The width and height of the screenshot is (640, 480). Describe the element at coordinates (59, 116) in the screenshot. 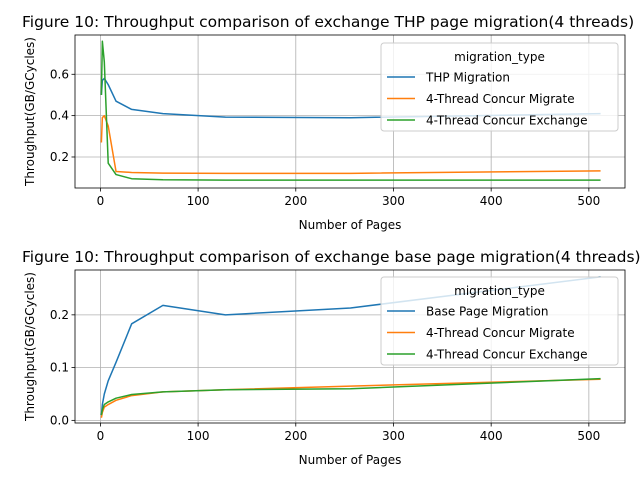

I see `y-tick-label: 0.4` at that location.